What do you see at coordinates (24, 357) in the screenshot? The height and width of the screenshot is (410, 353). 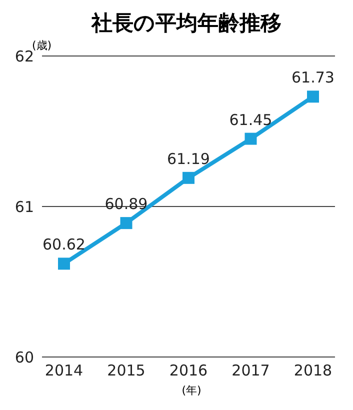 I see `y-tick-label: 60` at bounding box center [24, 357].